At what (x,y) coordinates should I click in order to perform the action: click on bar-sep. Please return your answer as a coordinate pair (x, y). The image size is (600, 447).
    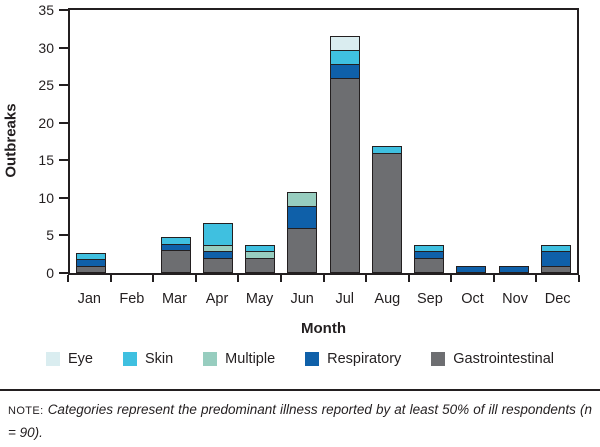
    Looking at the image, I should click on (429, 258).